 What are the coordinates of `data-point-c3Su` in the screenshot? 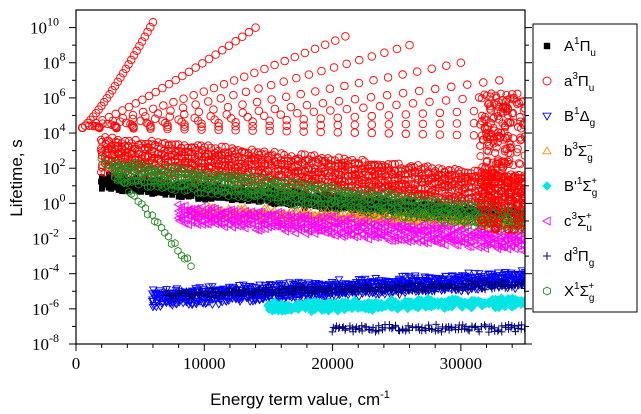 It's located at (177, 204).